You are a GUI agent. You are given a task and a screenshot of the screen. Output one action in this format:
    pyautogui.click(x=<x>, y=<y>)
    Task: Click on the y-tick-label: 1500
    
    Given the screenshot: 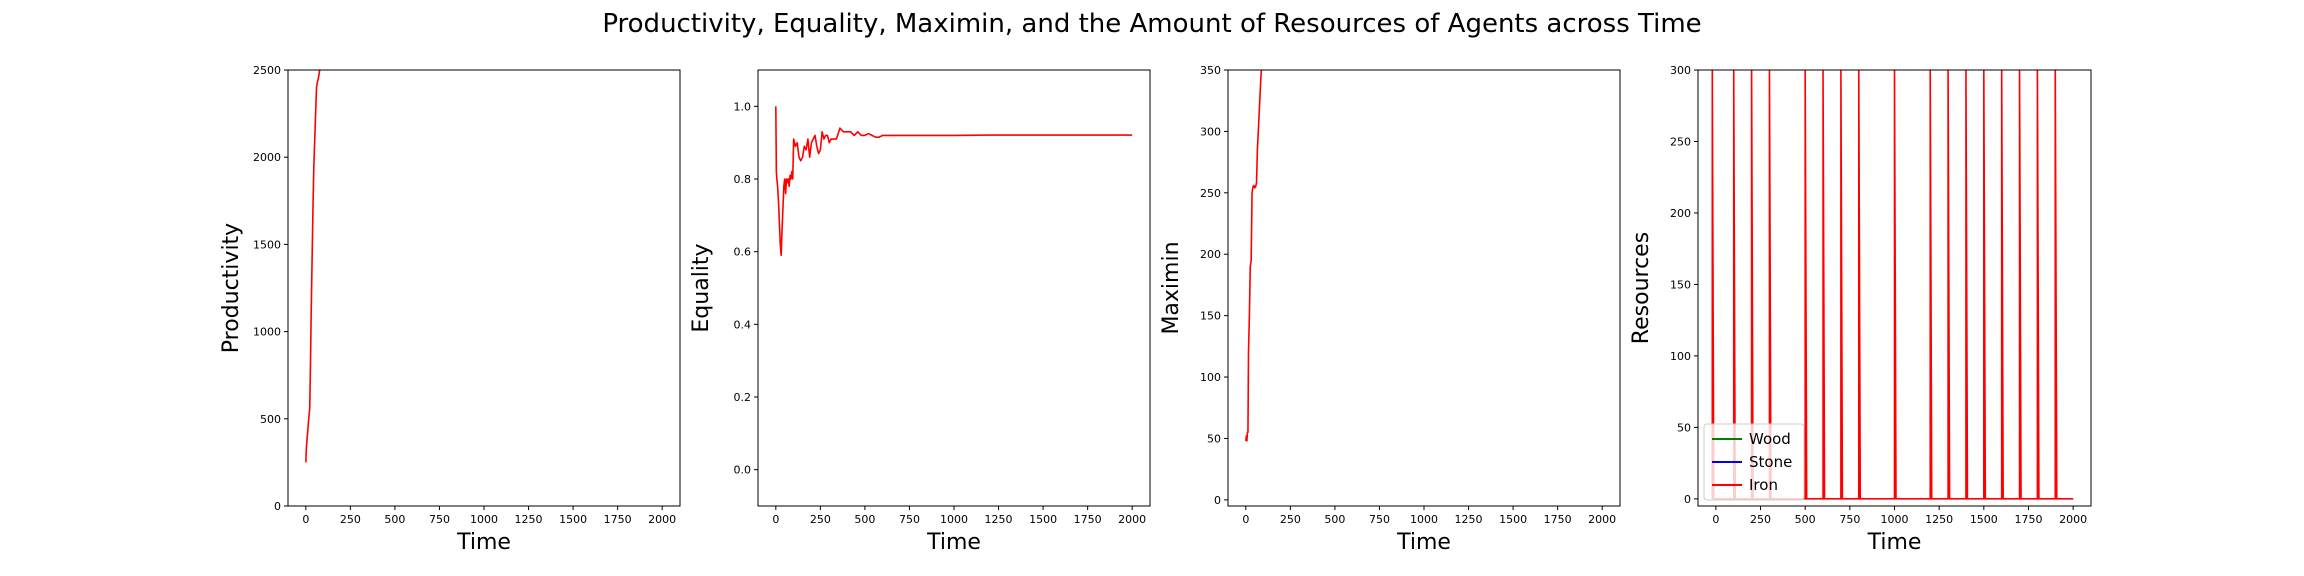 What is the action you would take?
    pyautogui.click(x=267, y=244)
    